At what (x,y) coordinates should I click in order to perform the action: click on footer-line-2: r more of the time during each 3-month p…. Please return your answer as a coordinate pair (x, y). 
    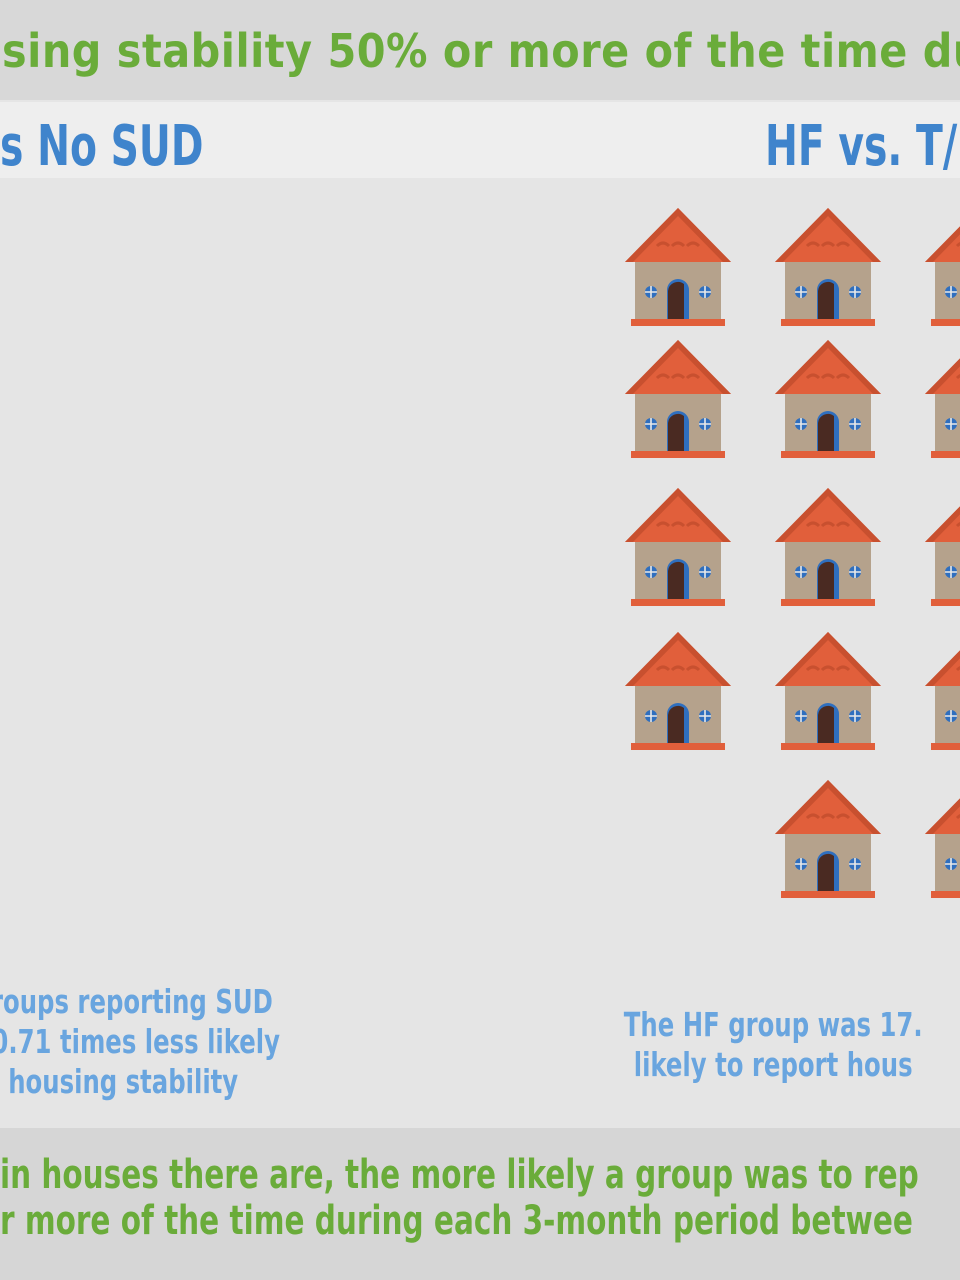
    Looking at the image, I should click on (456, 1221).